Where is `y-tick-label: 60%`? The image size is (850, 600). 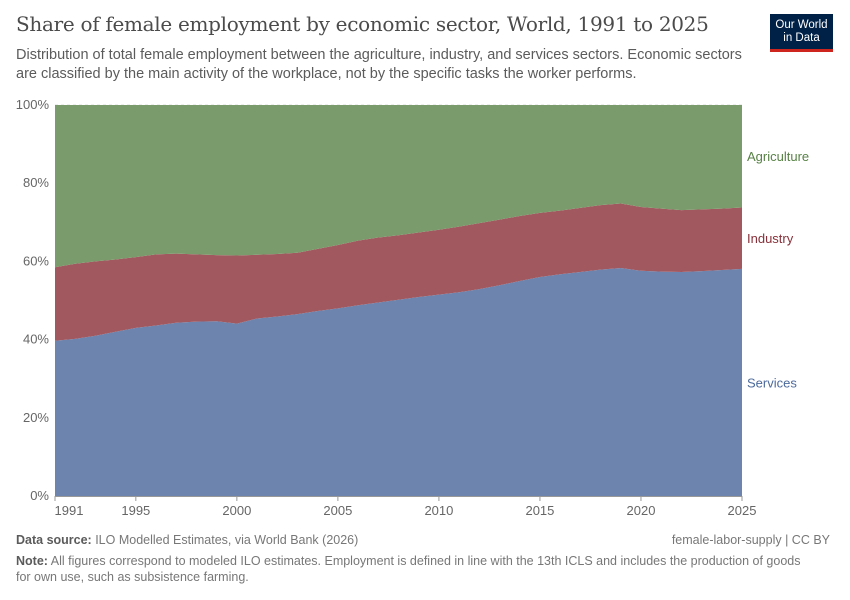
y-tick-label: 60% is located at coordinates (36, 260).